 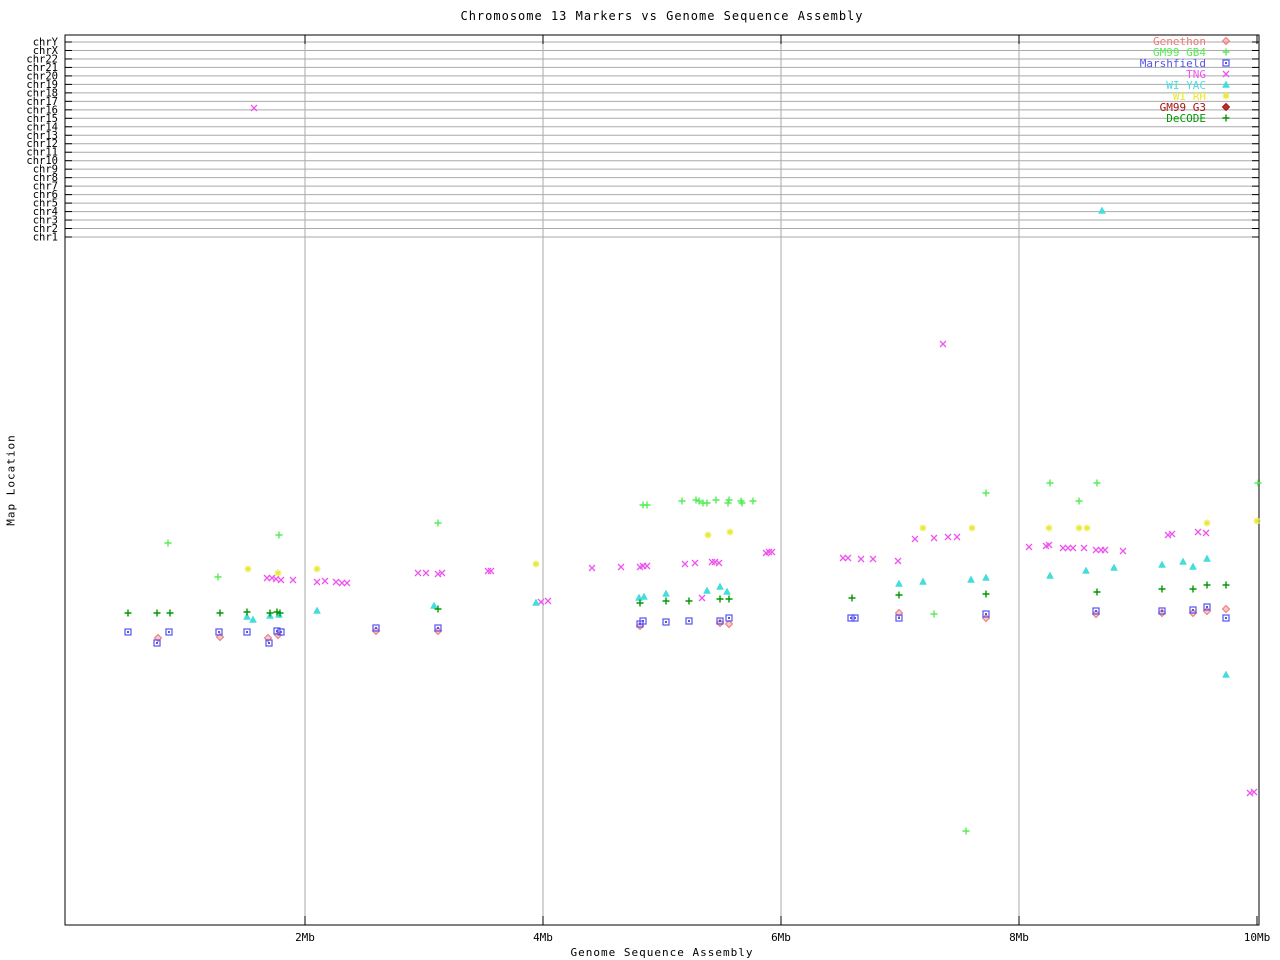 What do you see at coordinates (1019, 937) in the screenshot?
I see `x-tick-label: 8Mb` at bounding box center [1019, 937].